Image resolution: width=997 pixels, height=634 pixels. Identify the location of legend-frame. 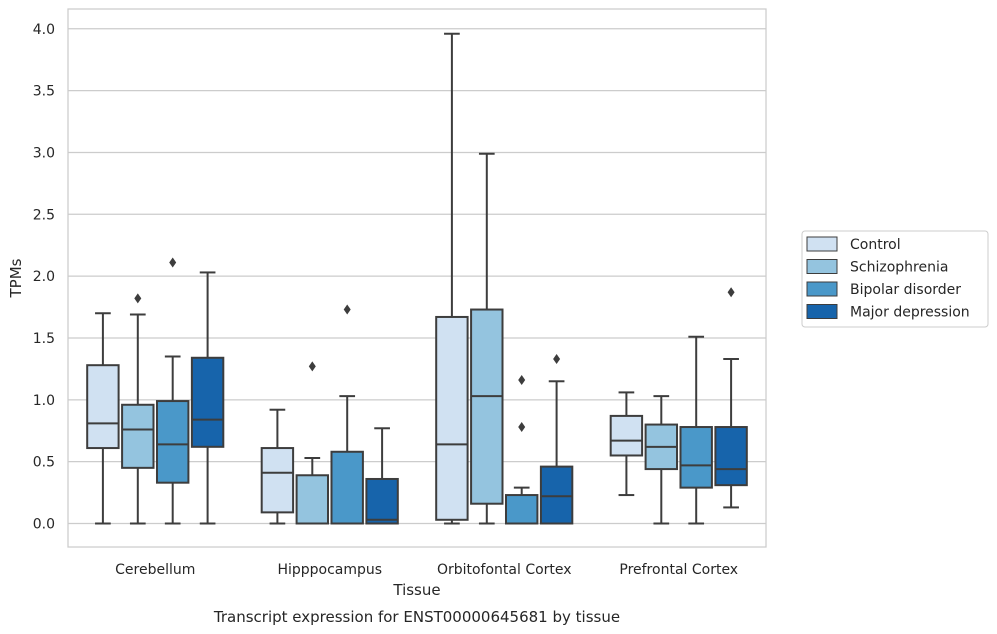
(895, 279).